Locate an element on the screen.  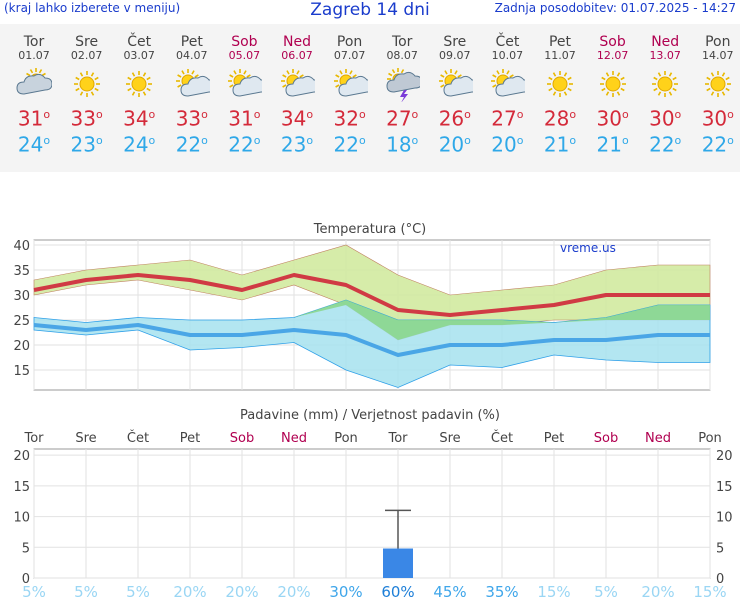
temp-max: 33o is located at coordinates (192, 116).